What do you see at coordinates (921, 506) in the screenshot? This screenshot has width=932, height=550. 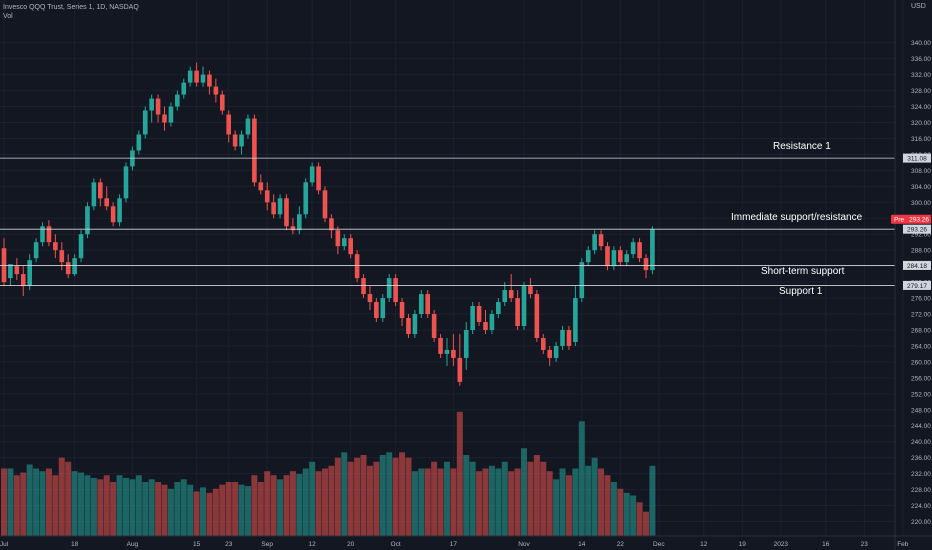 I see `price-tick-label: 224.00` at bounding box center [921, 506].